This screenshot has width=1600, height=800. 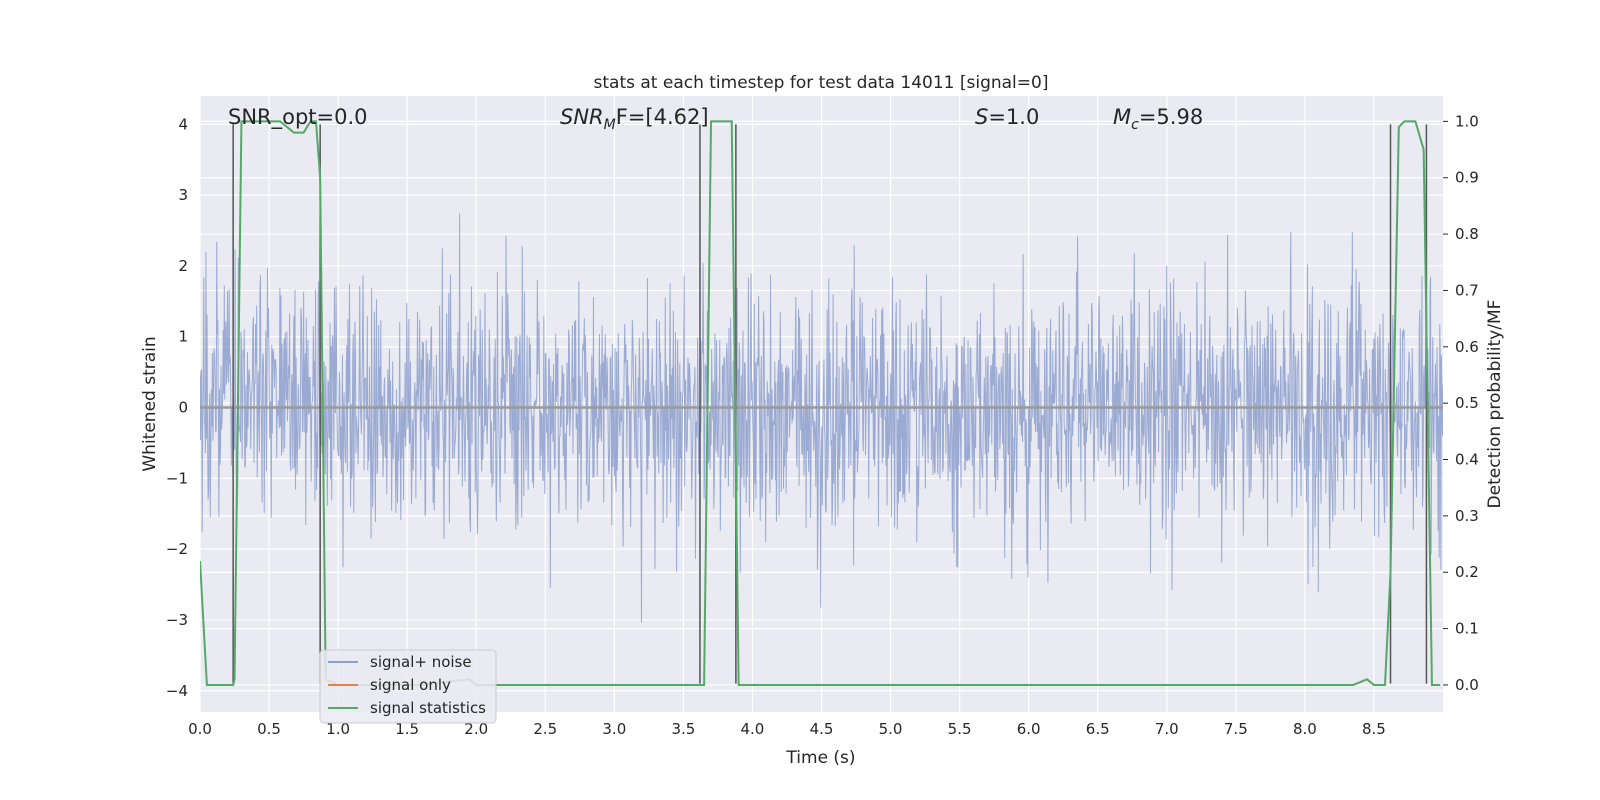 I want to click on y-tick-label: 1, so click(x=183, y=337).